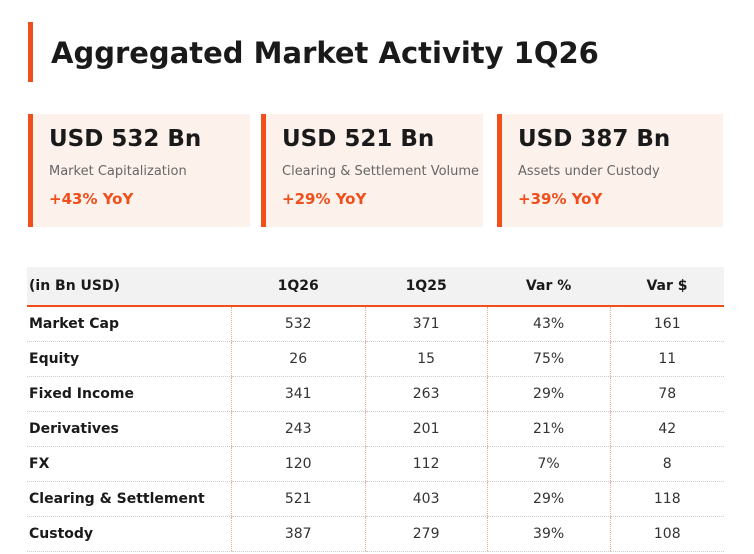 Image resolution: width=754 pixels, height=554 pixels. I want to click on column-header: Var $, so click(667, 287).